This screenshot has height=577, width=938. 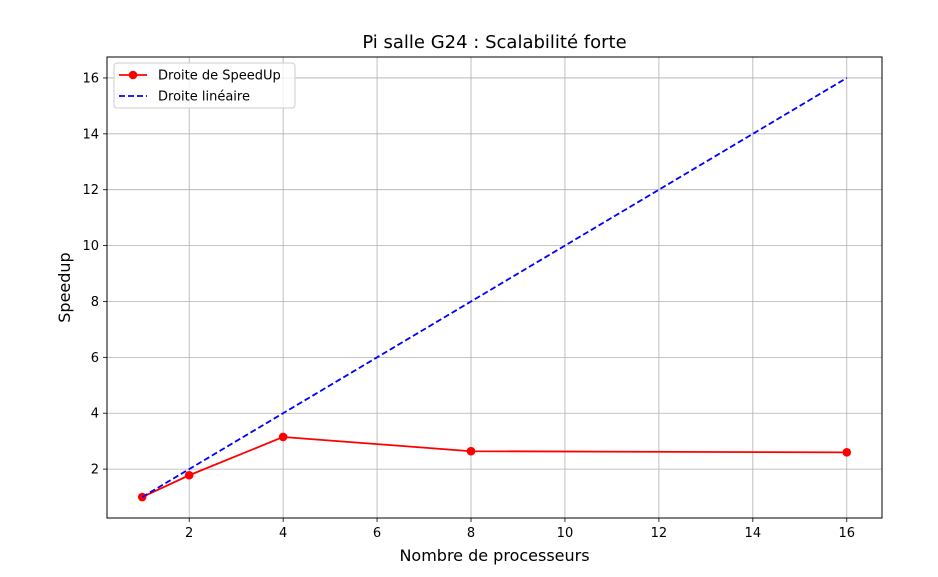 What do you see at coordinates (659, 533) in the screenshot?
I see `x-tick-label: 12` at bounding box center [659, 533].